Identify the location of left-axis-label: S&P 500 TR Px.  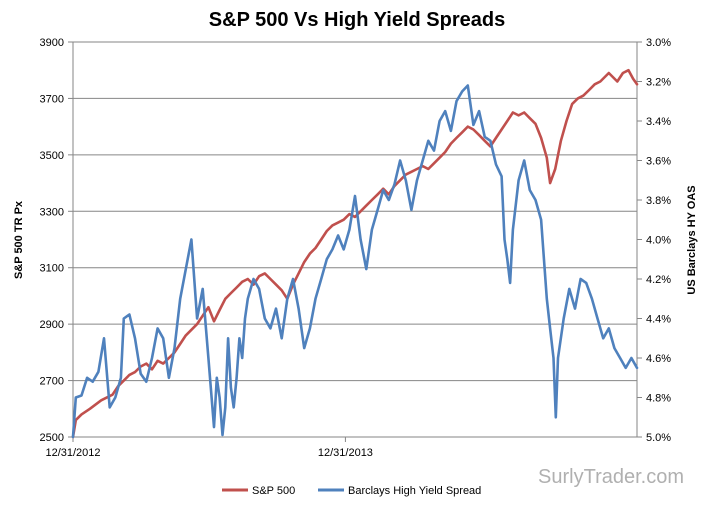
(19, 239).